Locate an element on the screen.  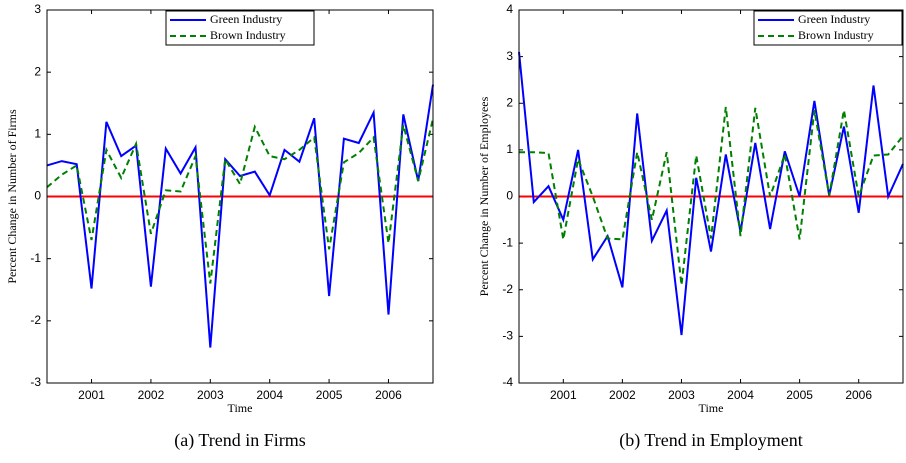
caption: (a) Trend in Firms is located at coordinates (240, 440).